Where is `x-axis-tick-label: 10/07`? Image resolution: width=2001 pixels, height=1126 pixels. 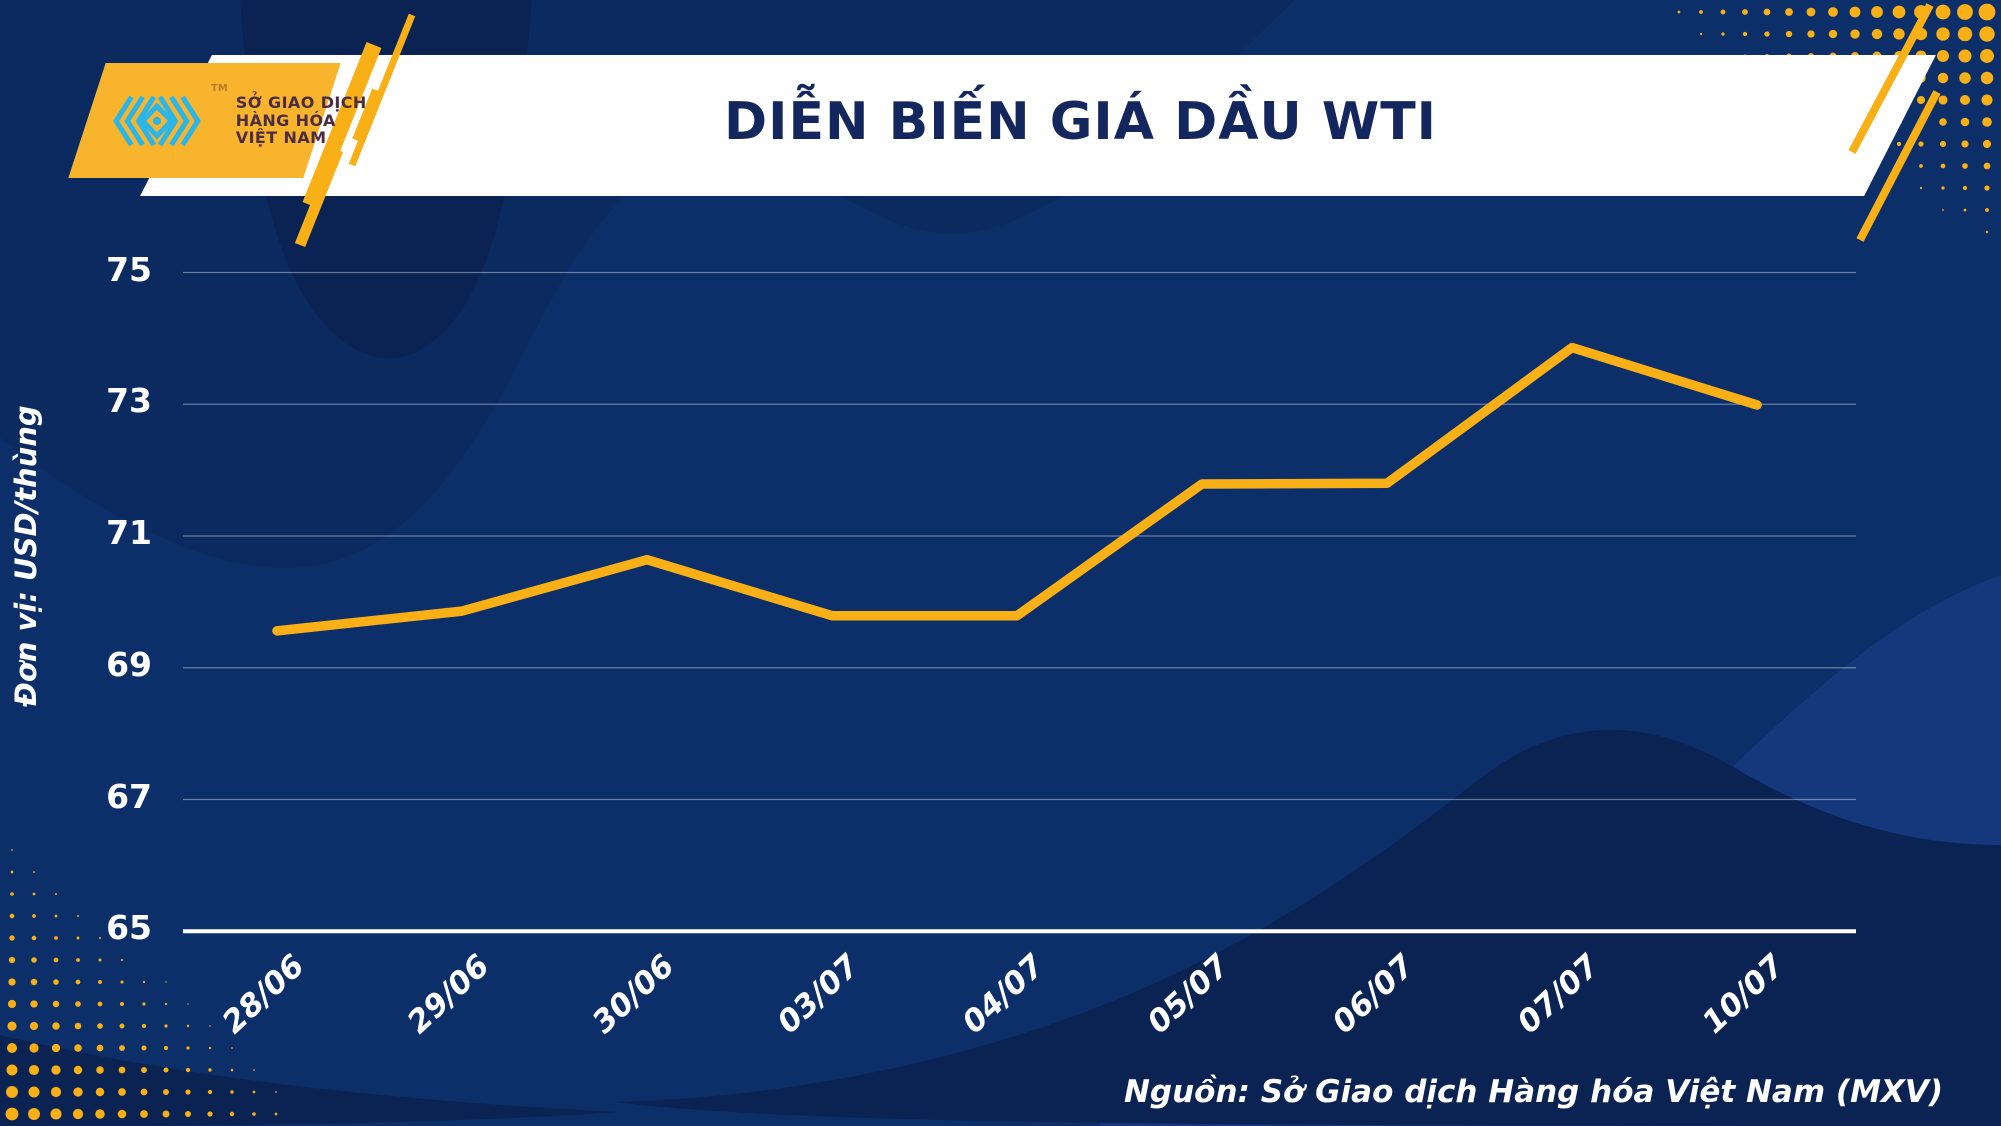
x-axis-tick-label: 10/07 is located at coordinates (1743, 994).